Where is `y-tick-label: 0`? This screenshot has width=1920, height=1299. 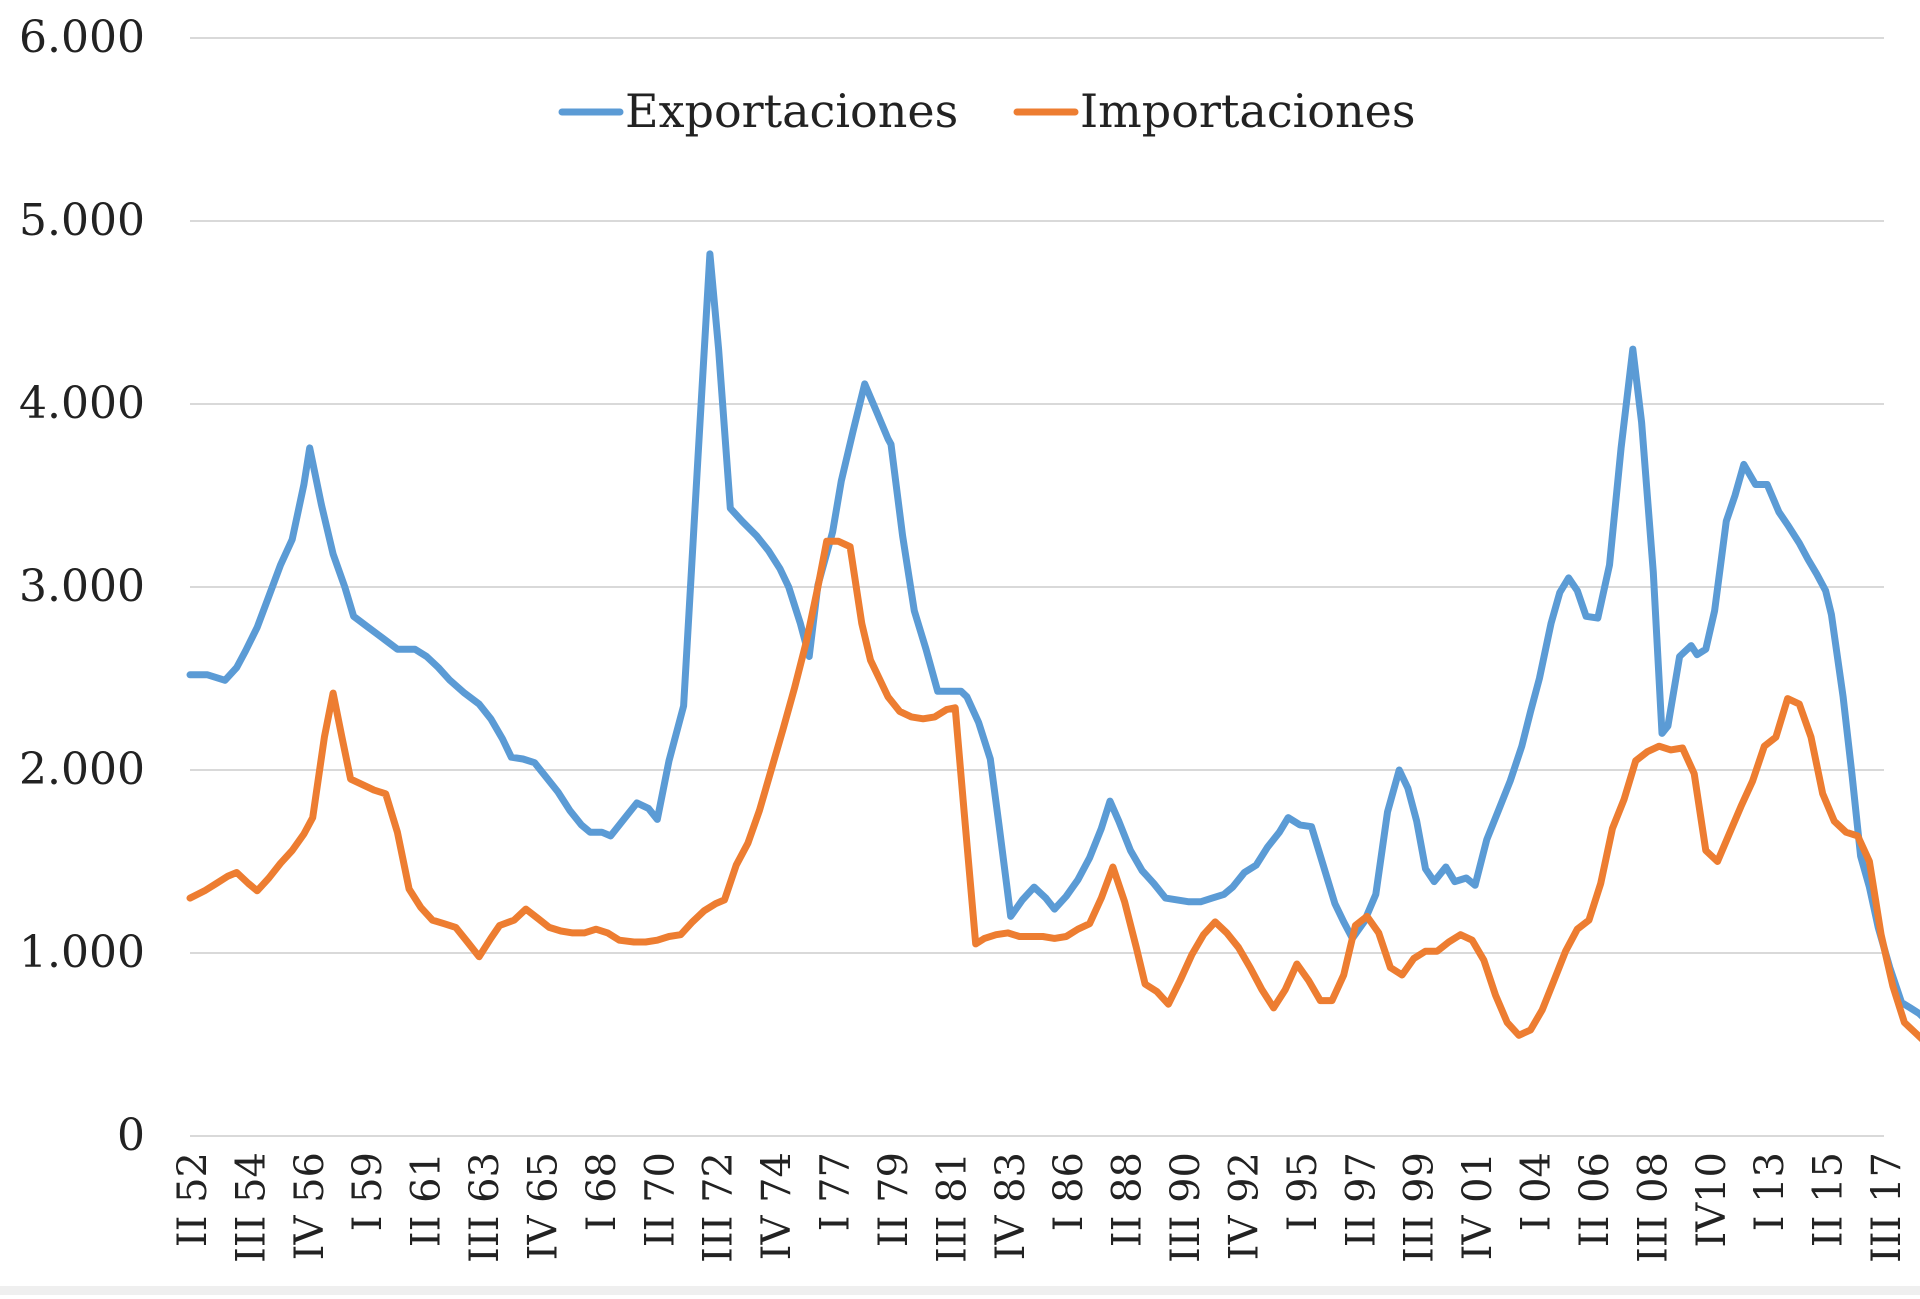
y-tick-label: 0 is located at coordinates (131, 1135).